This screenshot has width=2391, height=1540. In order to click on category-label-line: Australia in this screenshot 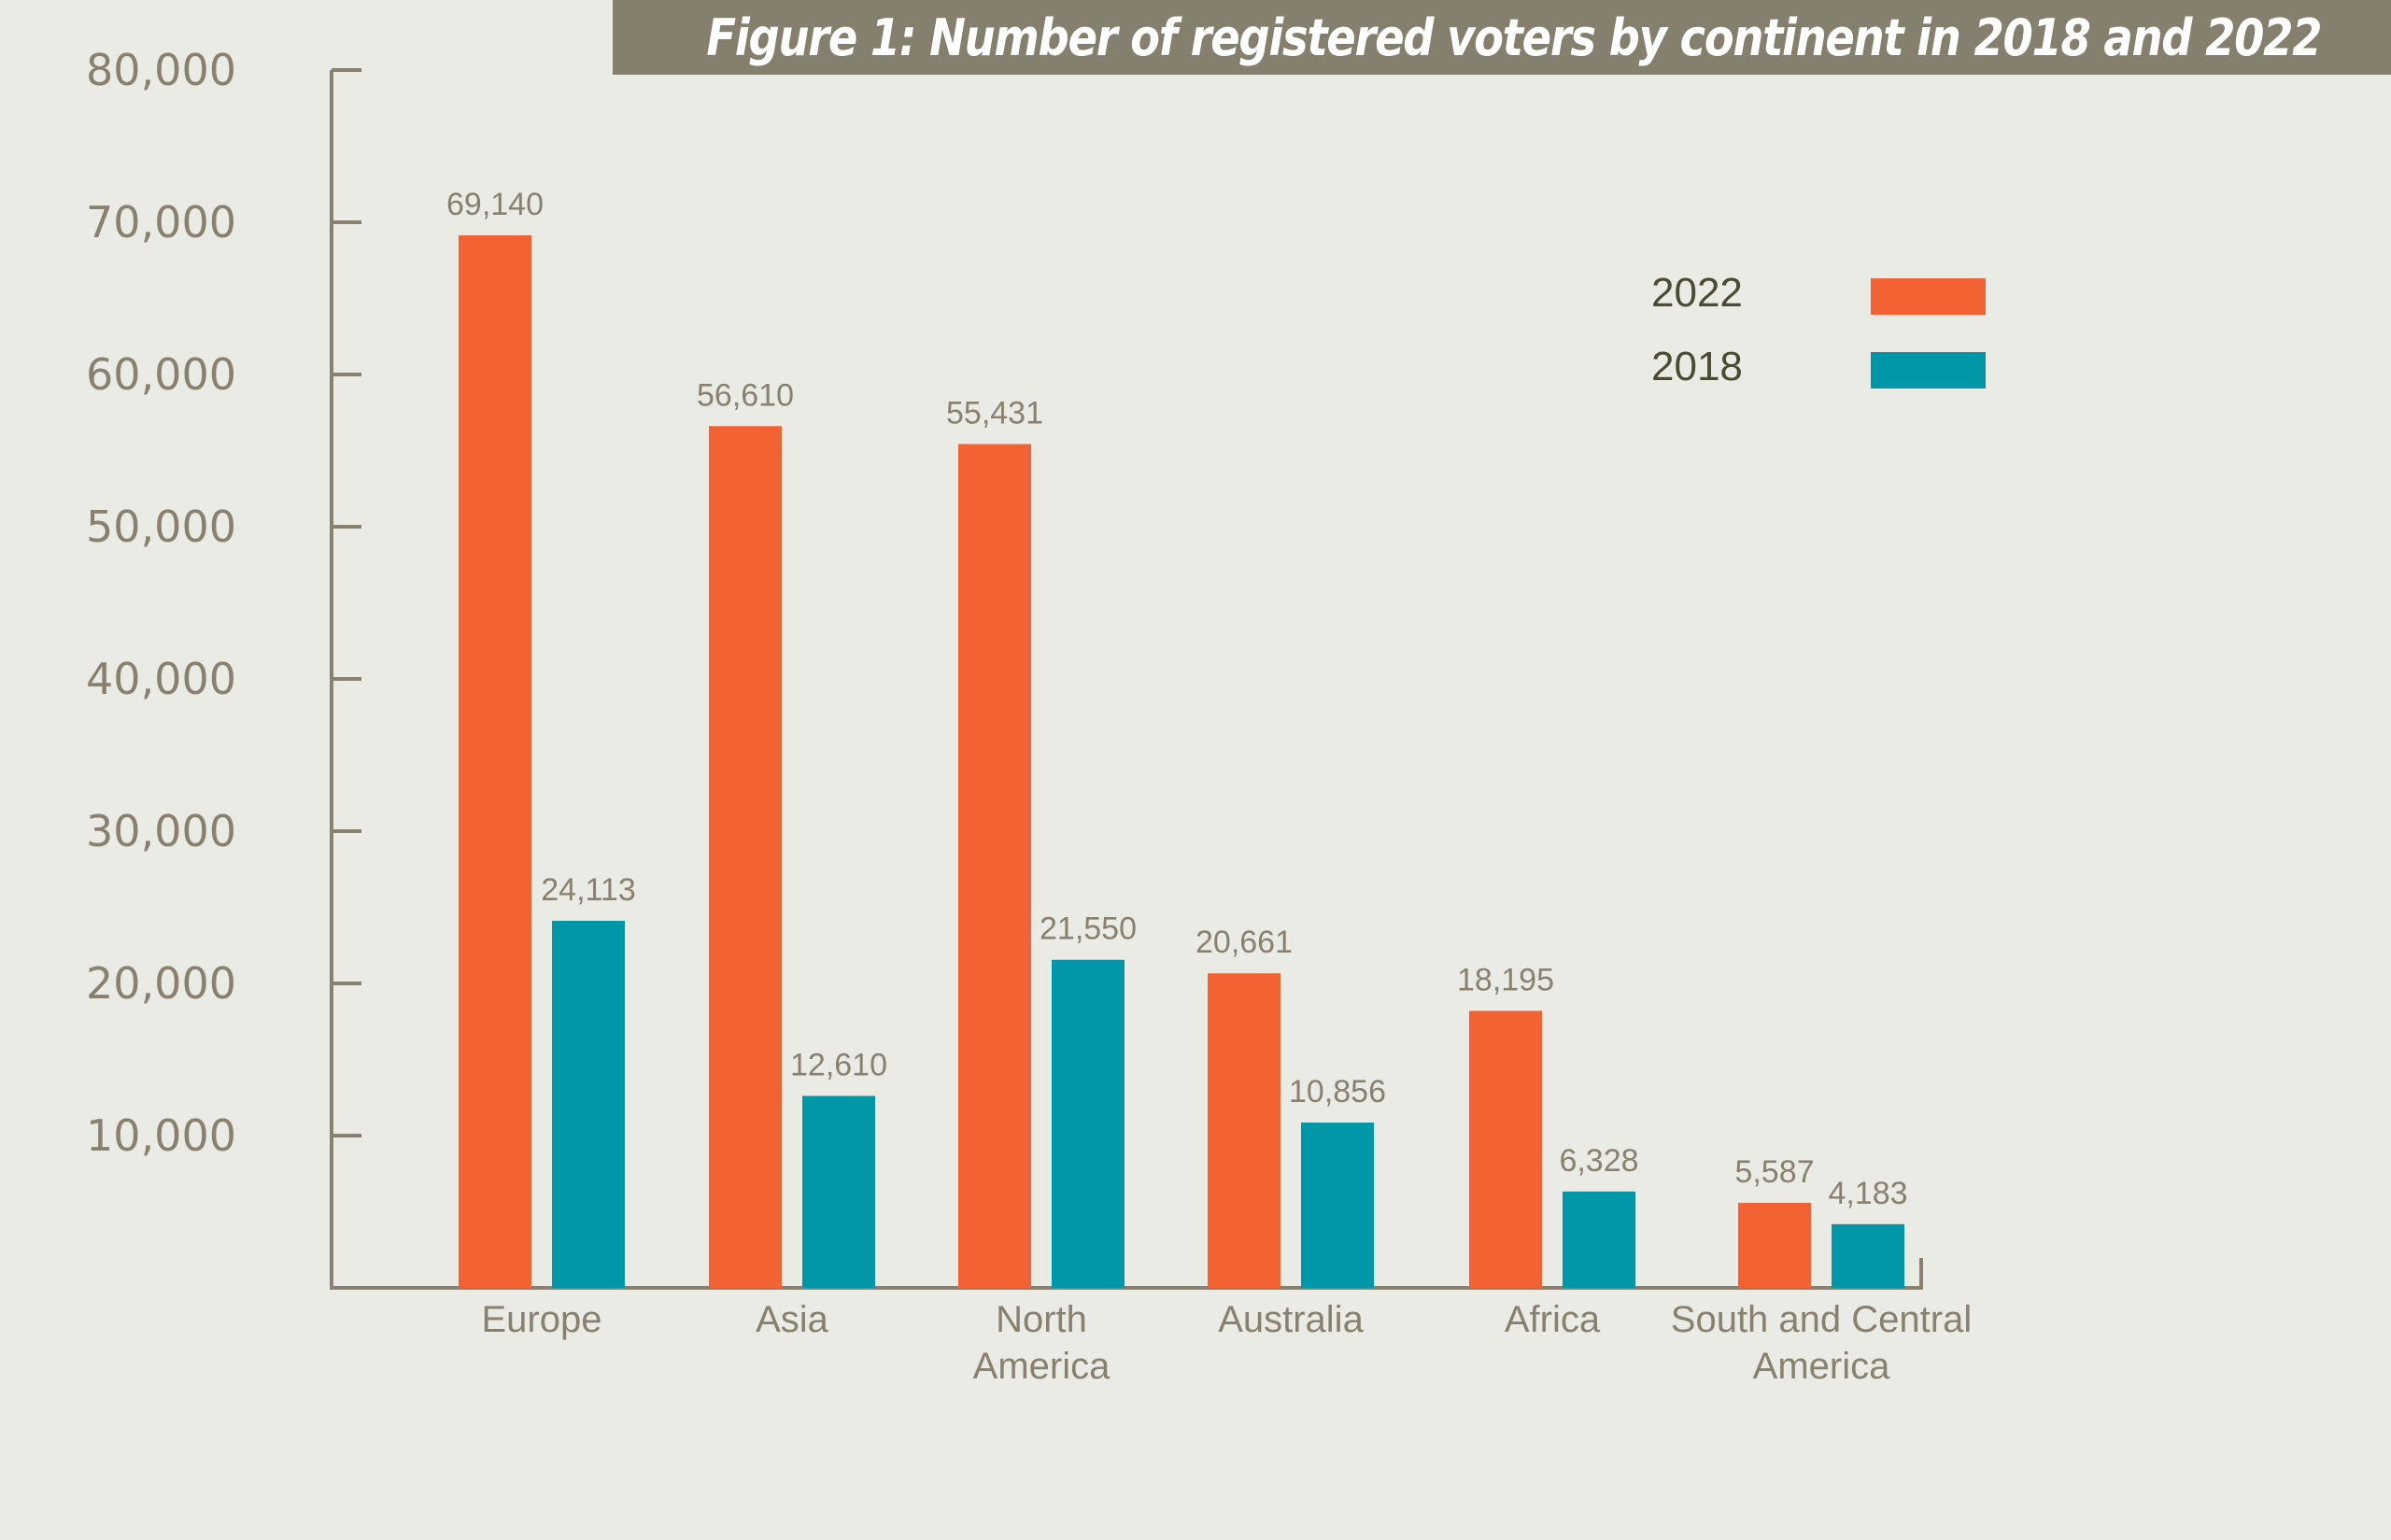, I will do `click(1291, 1319)`.